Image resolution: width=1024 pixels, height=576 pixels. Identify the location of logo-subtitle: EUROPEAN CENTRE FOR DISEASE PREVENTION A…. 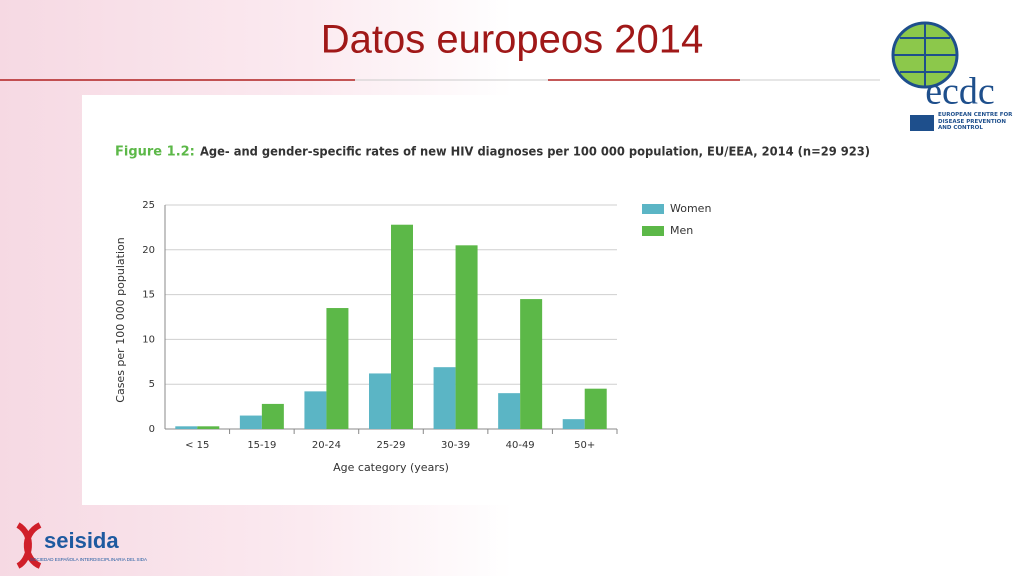
(975, 121).